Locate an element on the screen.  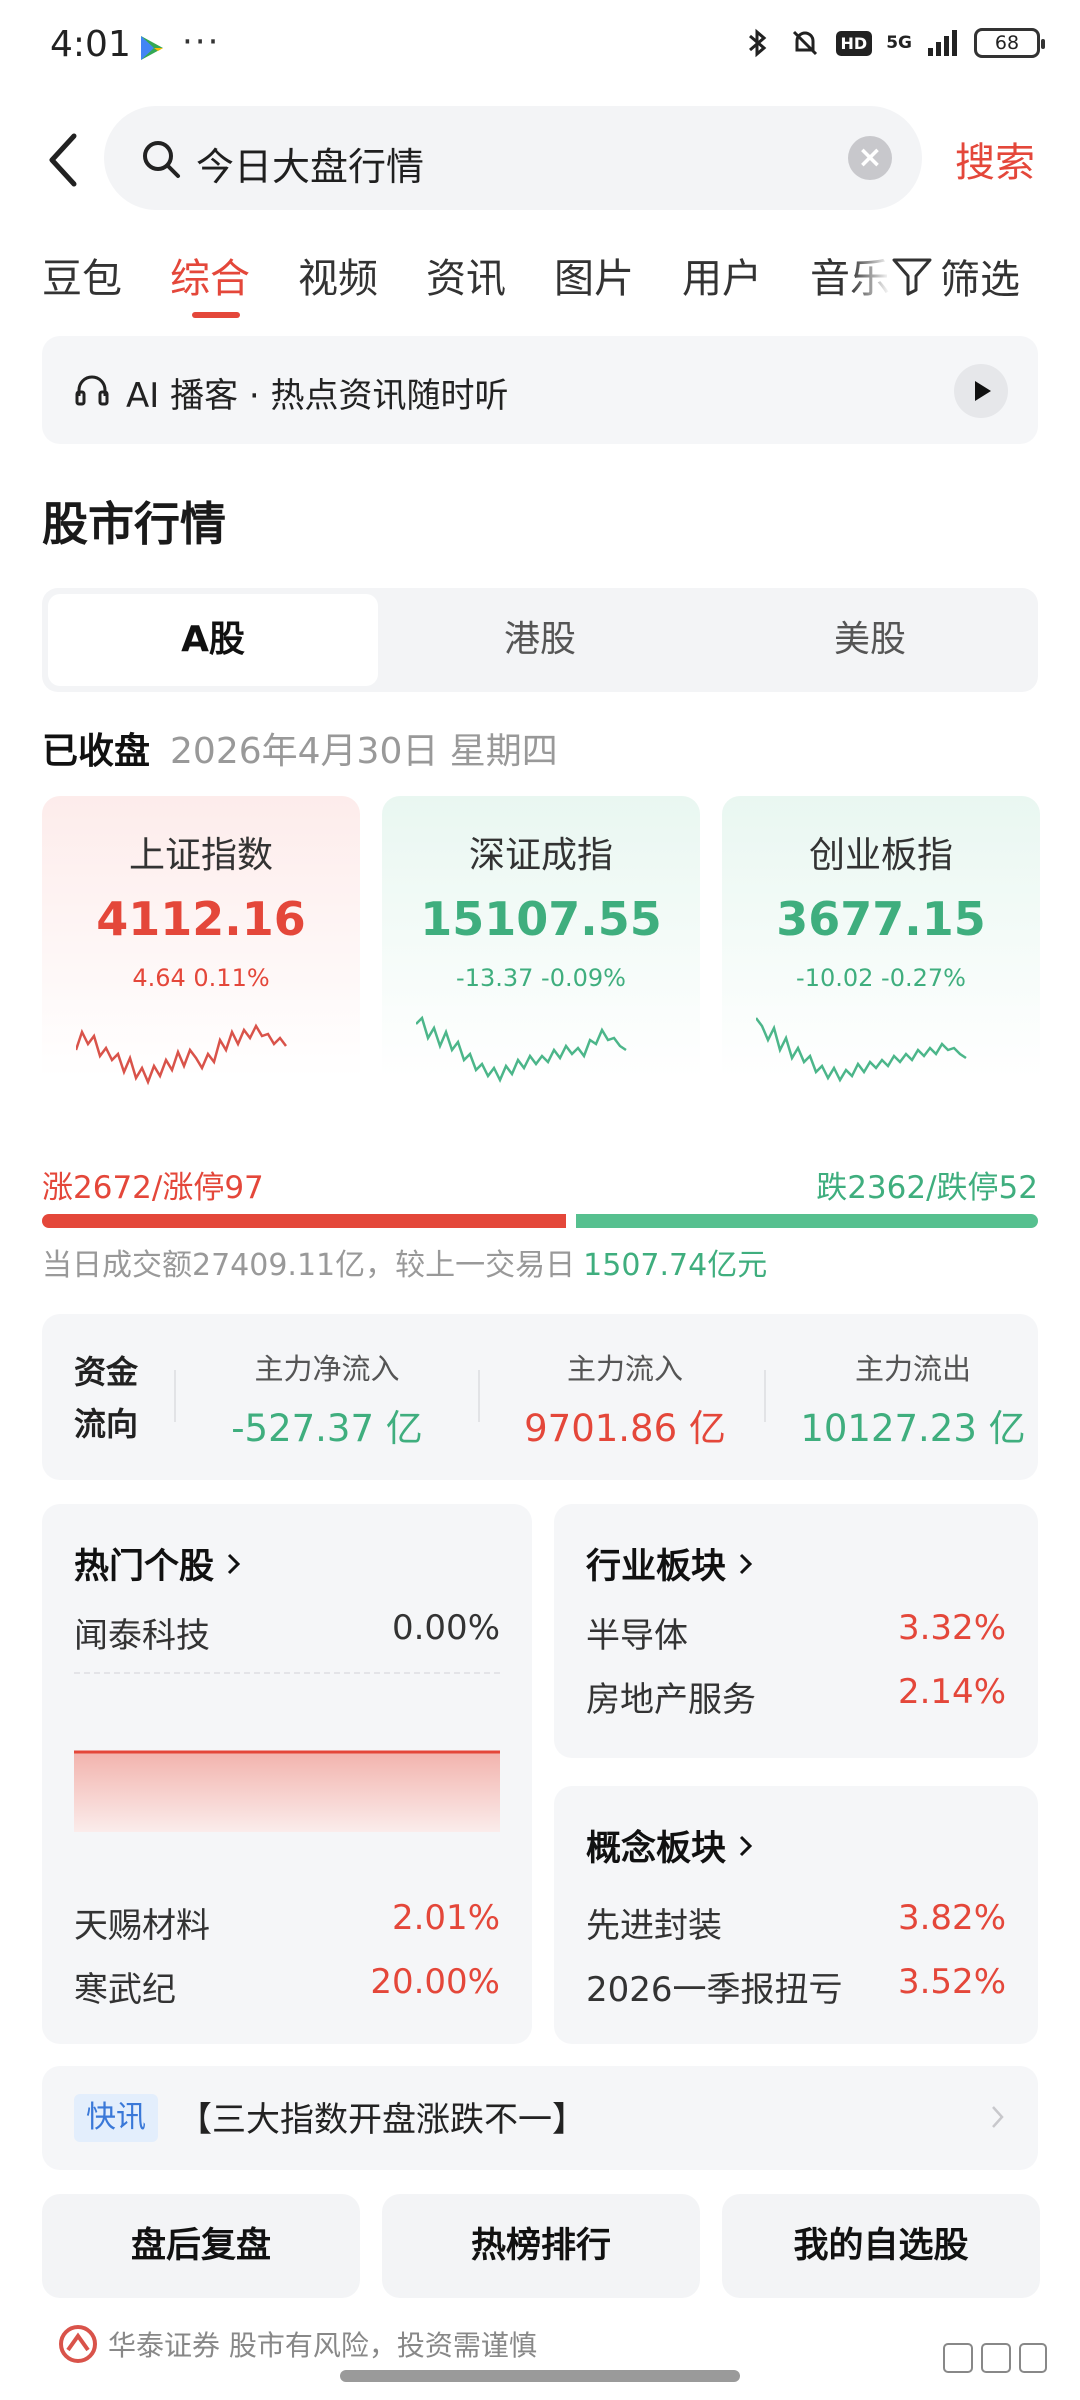
advancers-bar is located at coordinates (304, 1221).